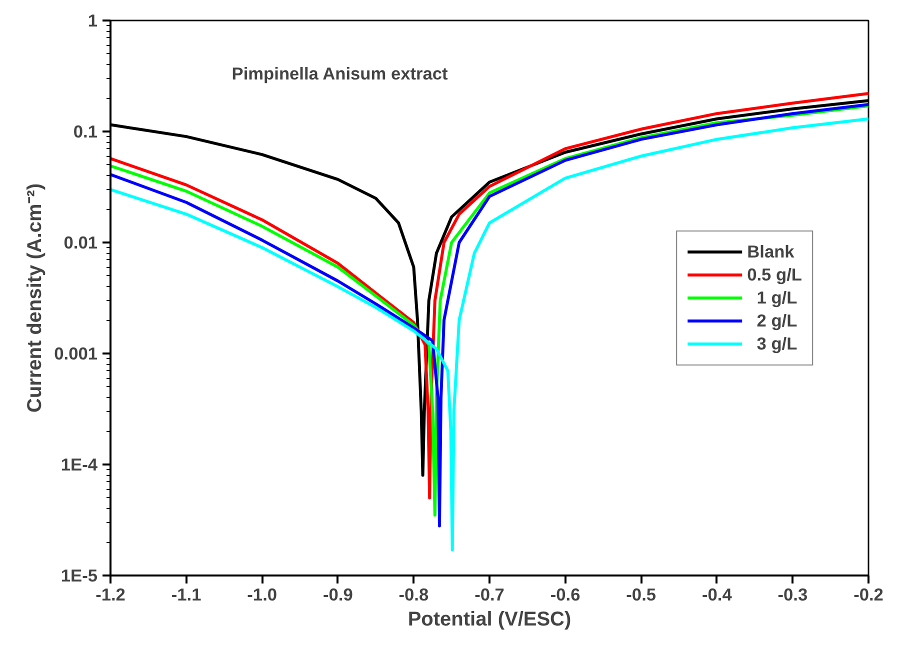 Image resolution: width=898 pixels, height=652 pixels. What do you see at coordinates (641, 594) in the screenshot?
I see `x-tick-label: -0.5` at bounding box center [641, 594].